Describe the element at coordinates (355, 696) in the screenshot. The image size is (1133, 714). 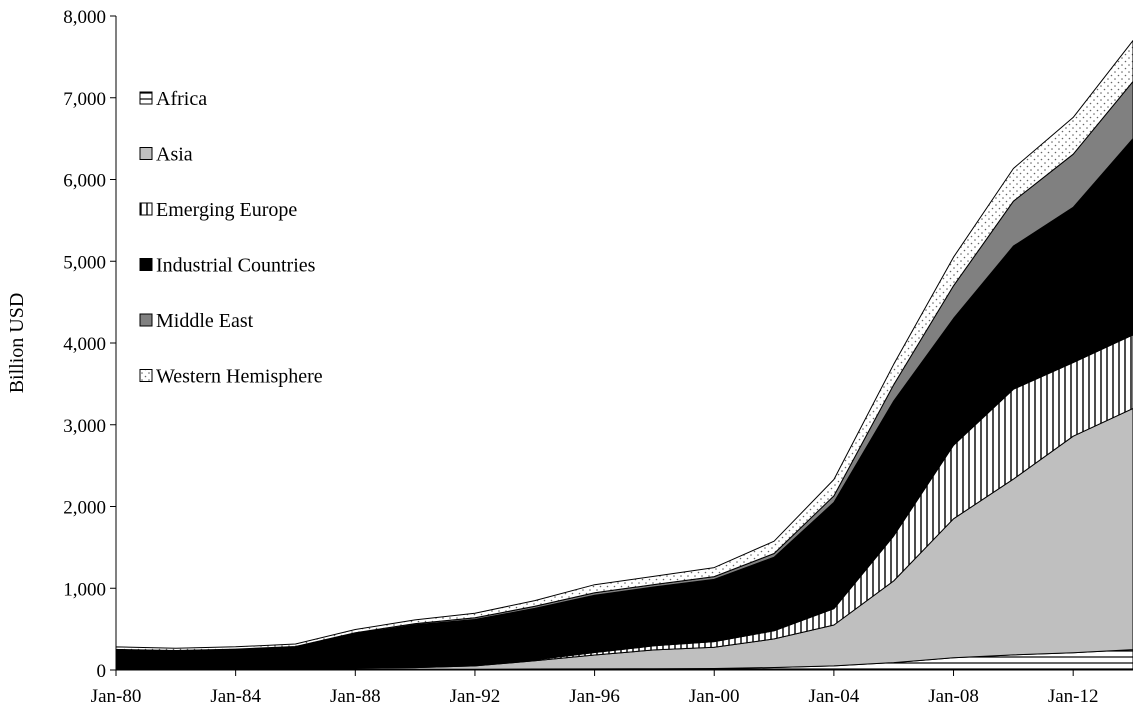
I see `x-tick-label: Jan-88` at that location.